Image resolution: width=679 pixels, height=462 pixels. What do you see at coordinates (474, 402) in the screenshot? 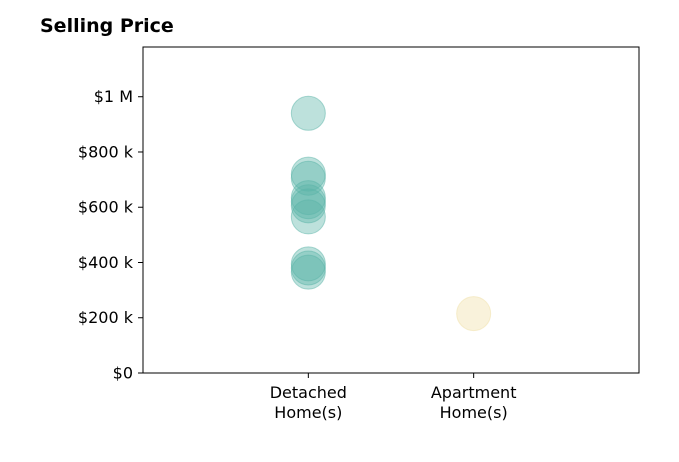
I see `x-tick-label: Apartment Home(s)` at bounding box center [474, 402].